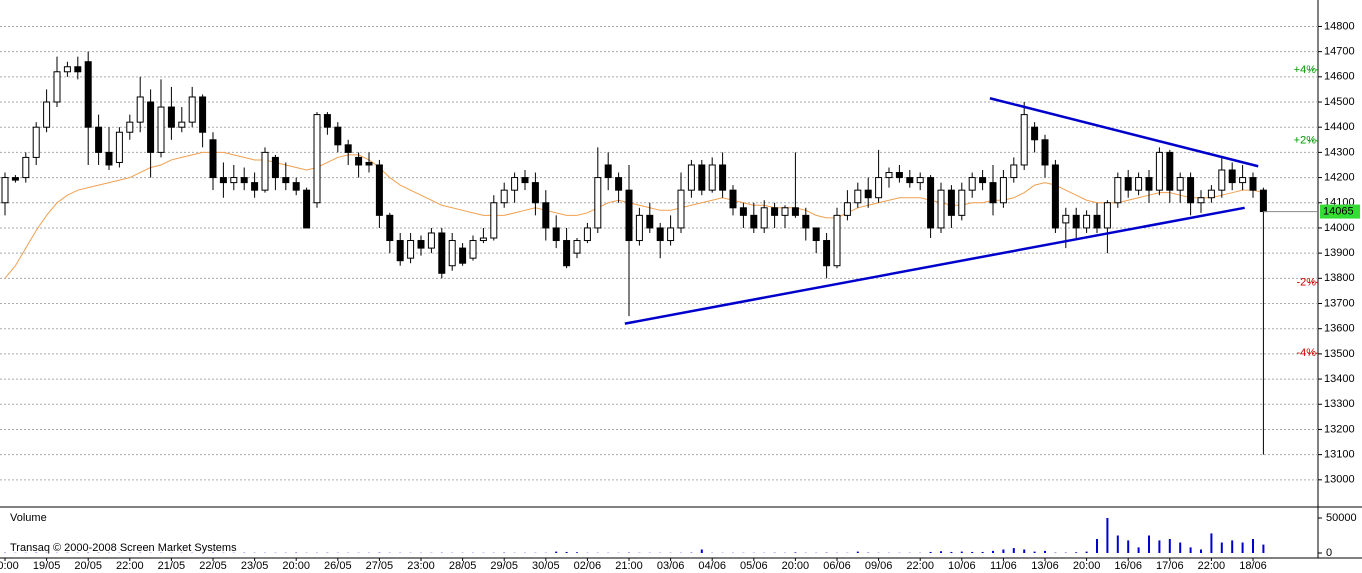 This screenshot has height=573, width=1362. What do you see at coordinates (380, 566) in the screenshot?
I see `x-tick-label: 27/05` at bounding box center [380, 566].